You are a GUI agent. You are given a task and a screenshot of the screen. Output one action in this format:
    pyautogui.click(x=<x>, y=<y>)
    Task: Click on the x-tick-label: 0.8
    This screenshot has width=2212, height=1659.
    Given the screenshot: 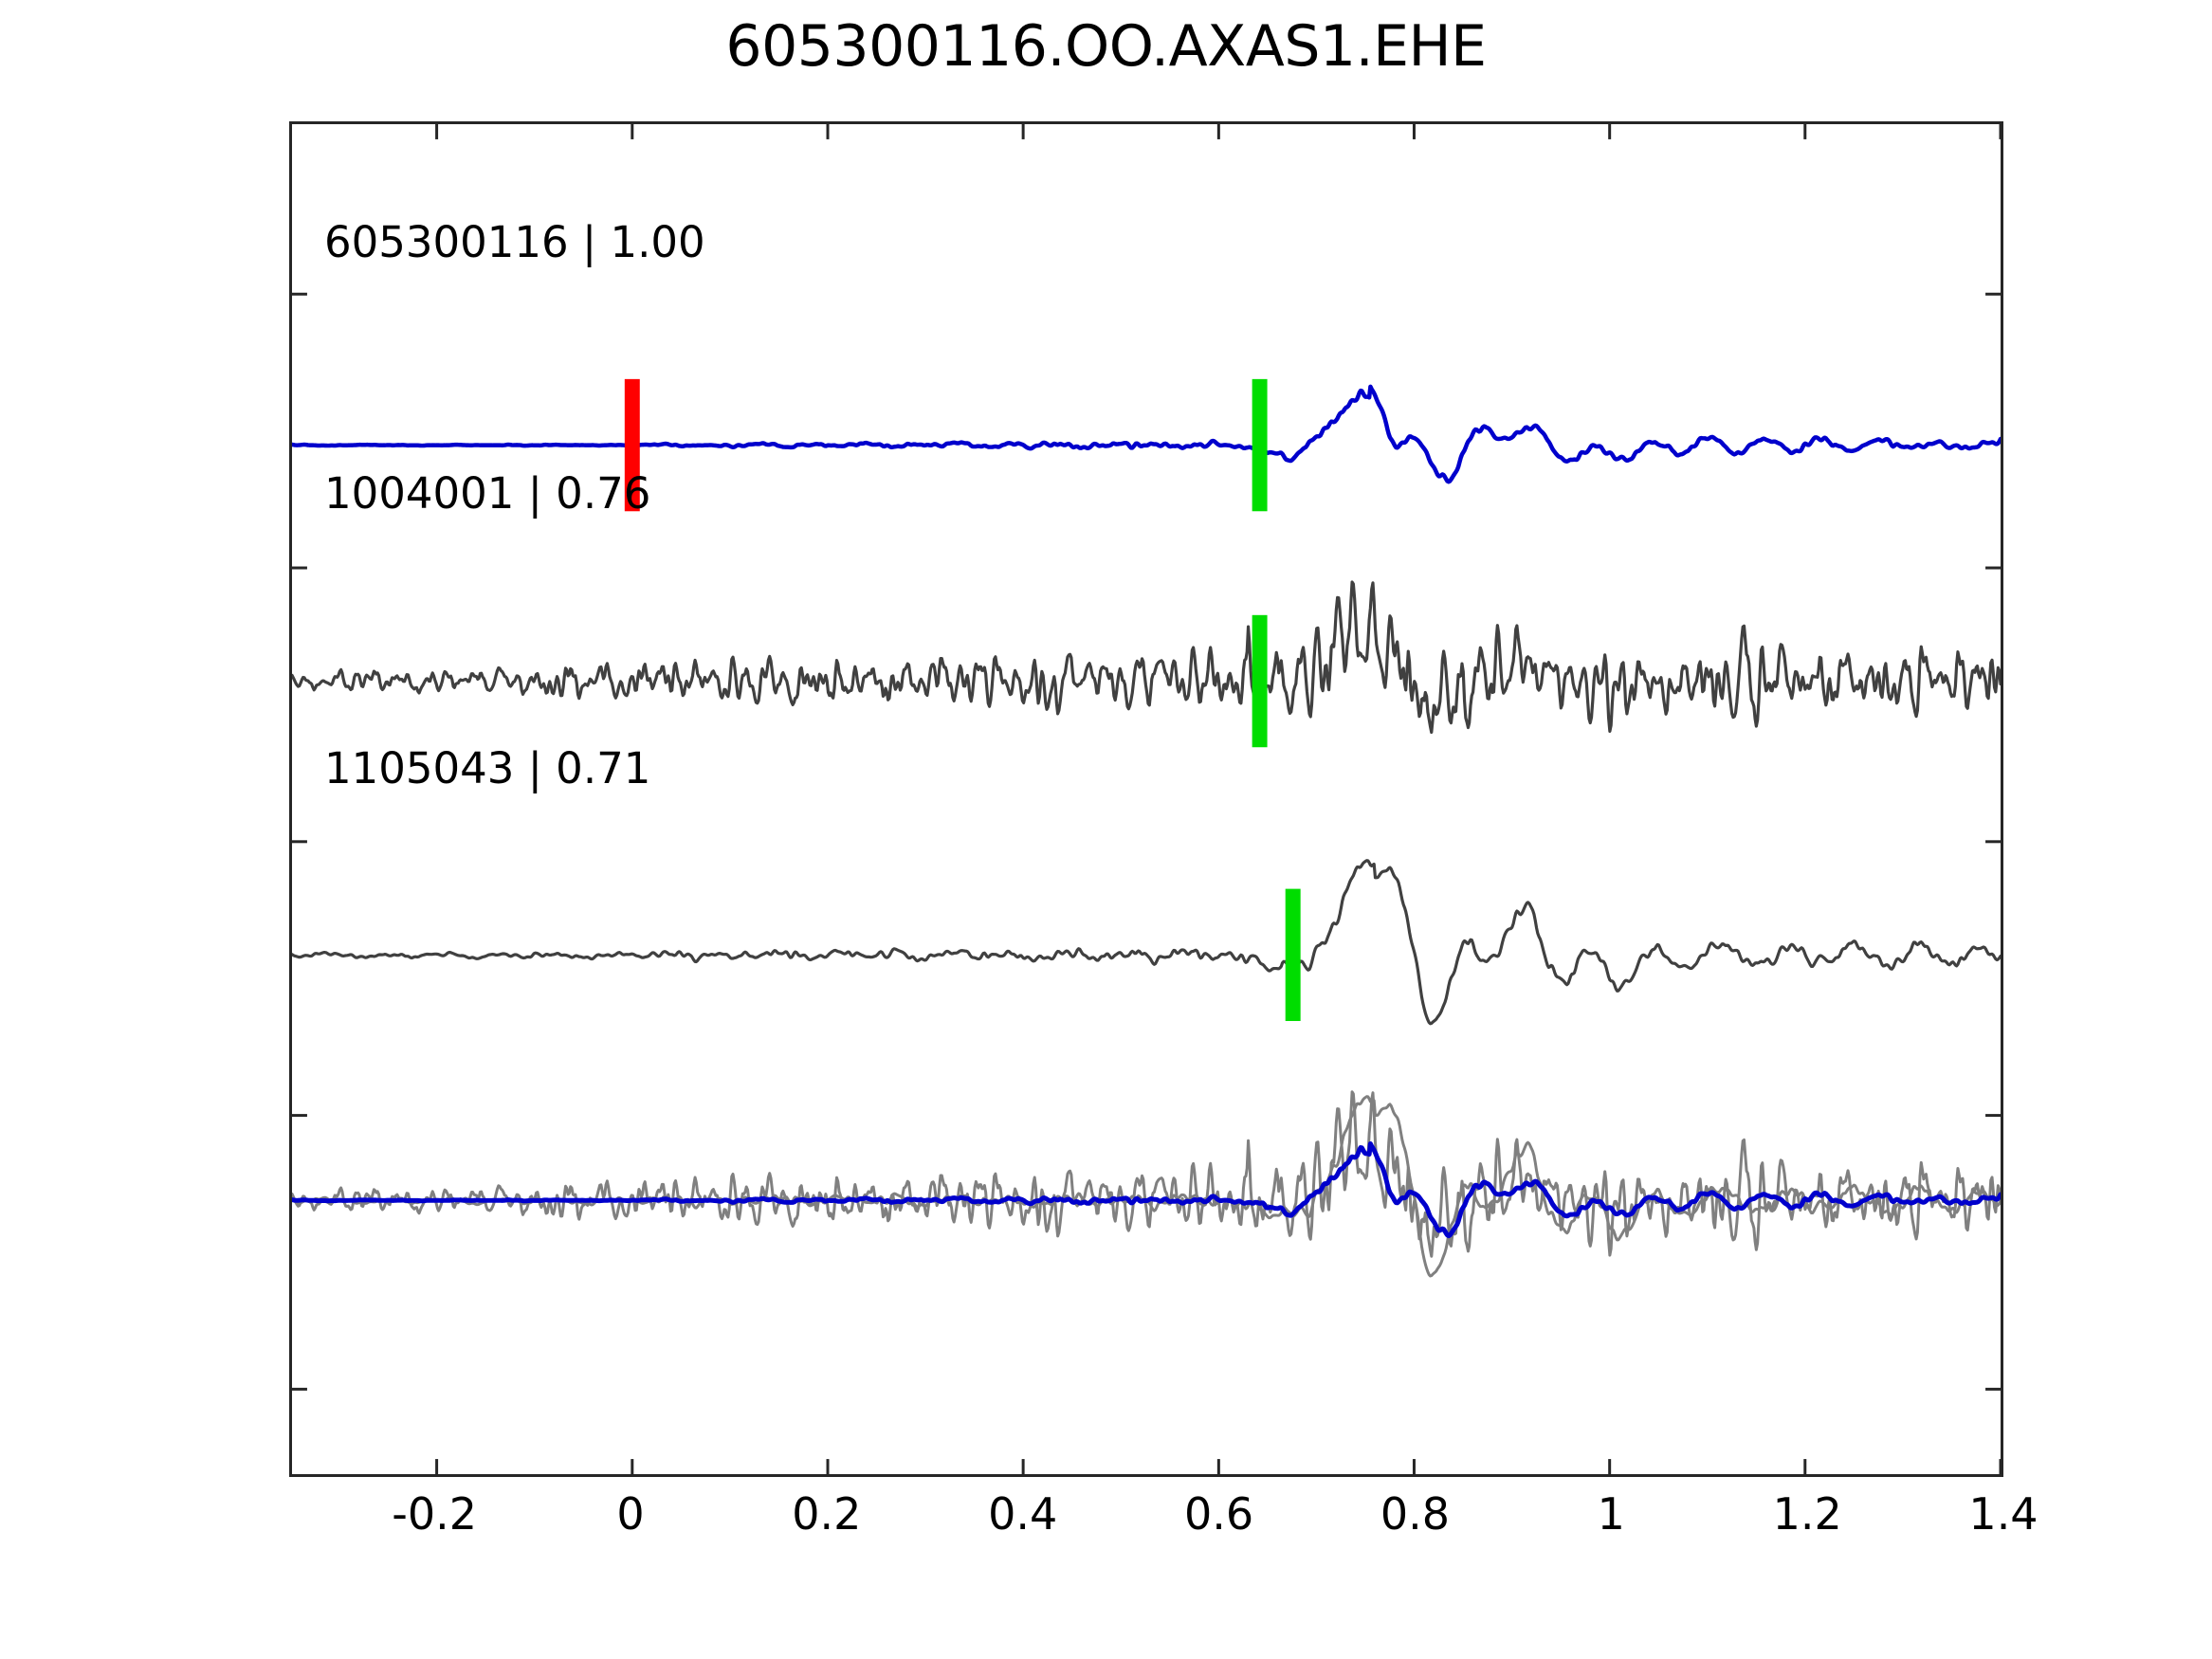 What is the action you would take?
    pyautogui.click(x=1415, y=1514)
    